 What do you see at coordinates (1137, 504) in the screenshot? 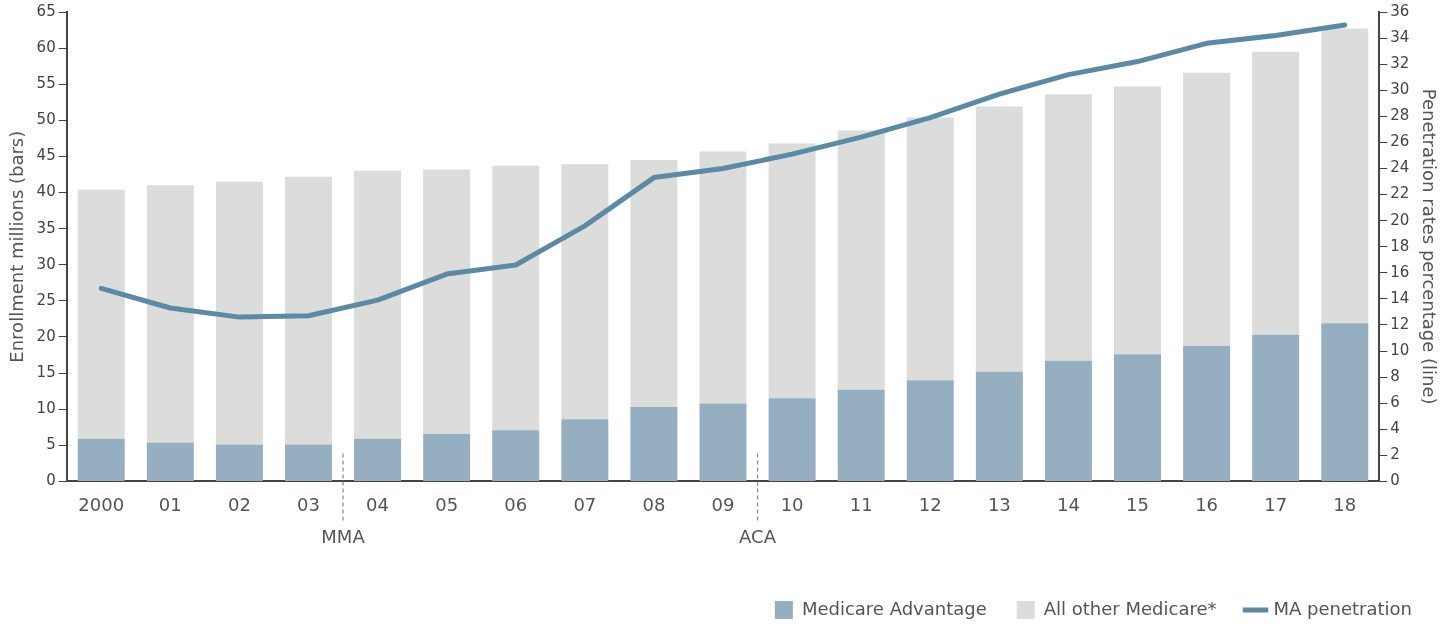
I see `x-tick-label: 15` at bounding box center [1137, 504].